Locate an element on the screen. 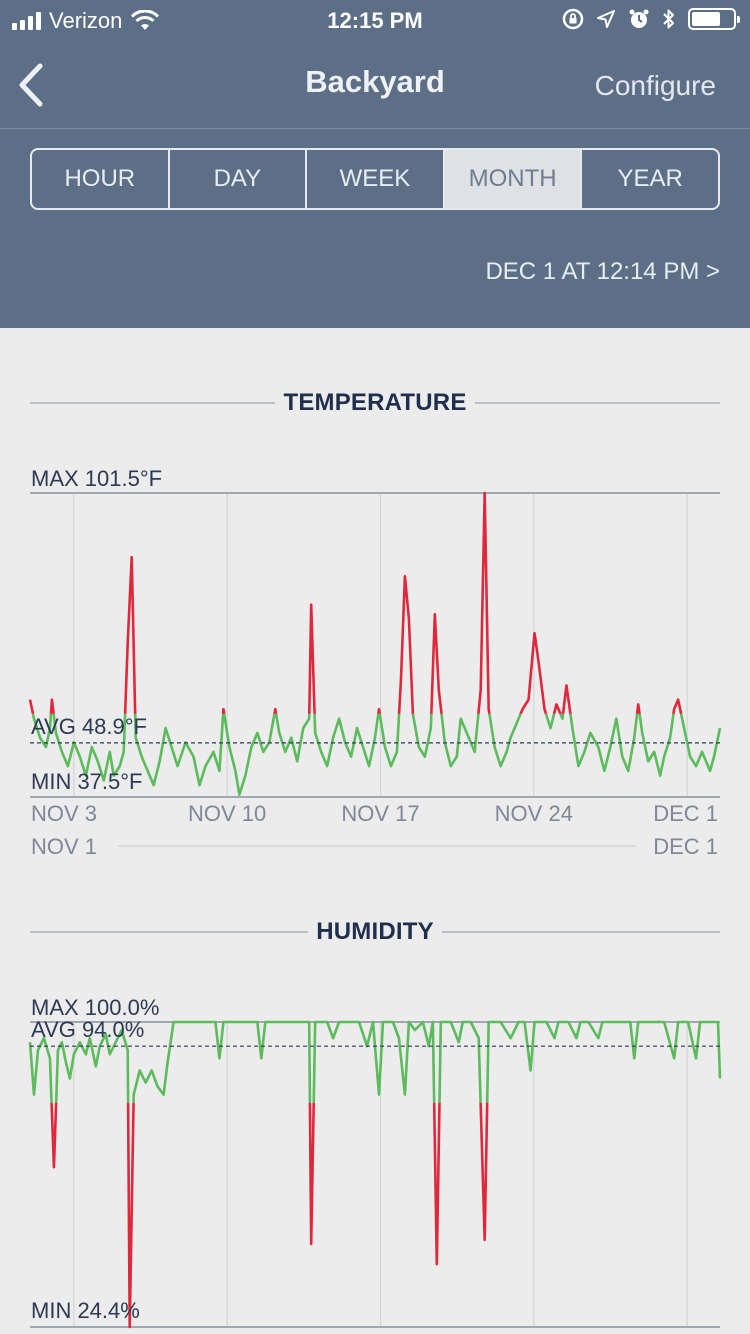  configure-button: Configure is located at coordinates (655, 85).